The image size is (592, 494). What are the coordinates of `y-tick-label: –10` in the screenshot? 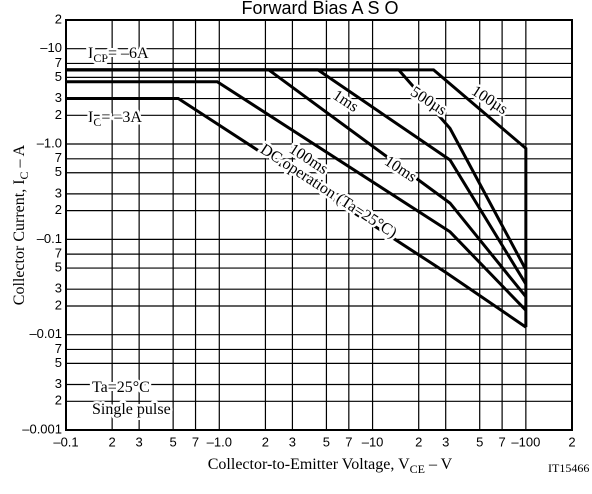 It's located at (51, 47).